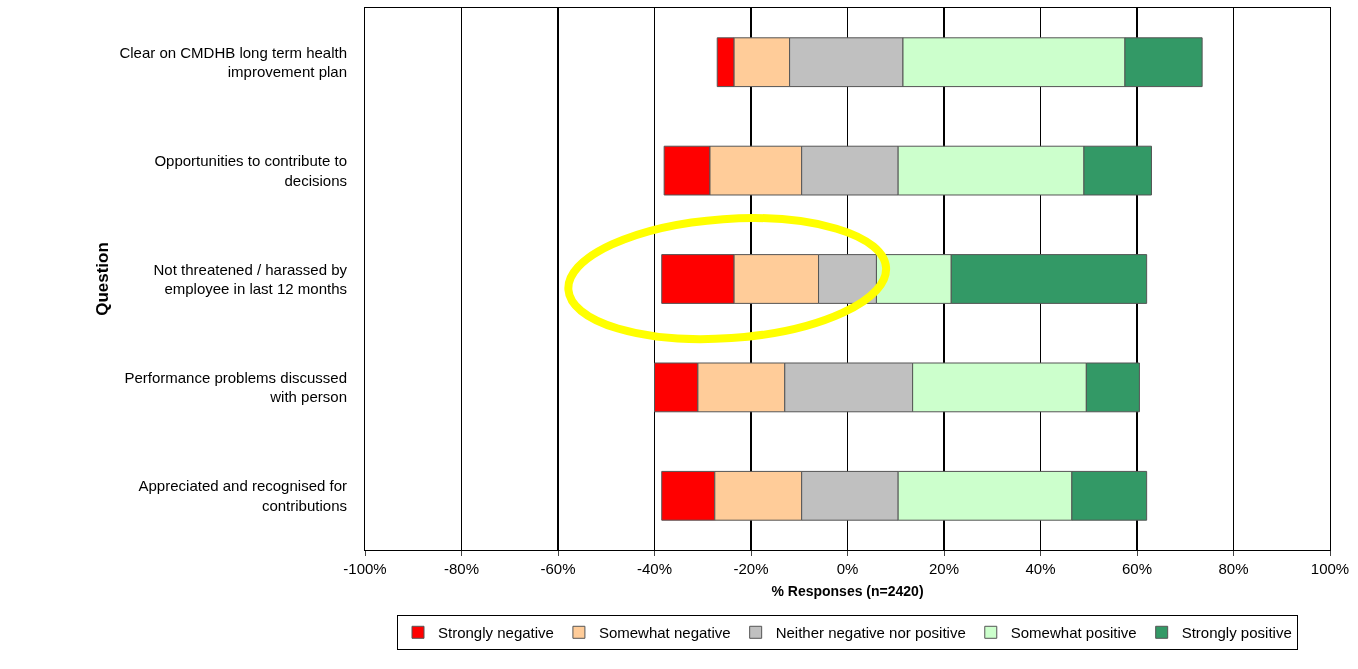  I want to click on x-tick-label: 20%, so click(944, 568).